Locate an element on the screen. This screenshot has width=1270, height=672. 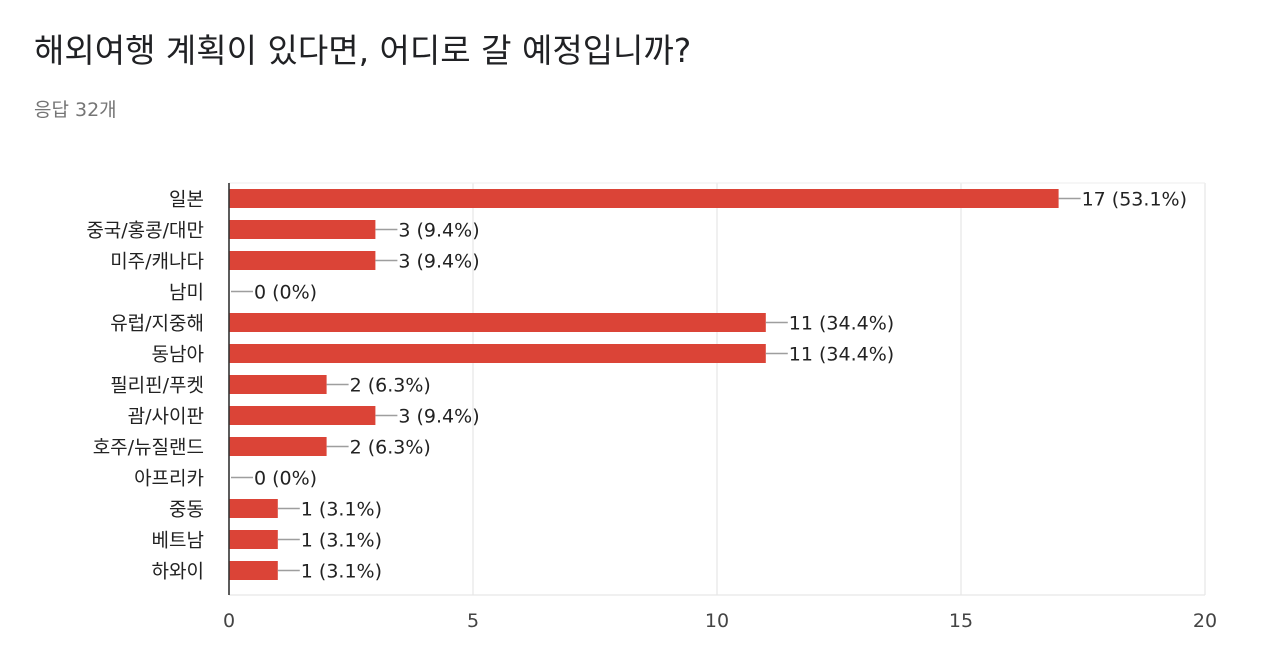
category-label: 중동 is located at coordinates (186, 510).